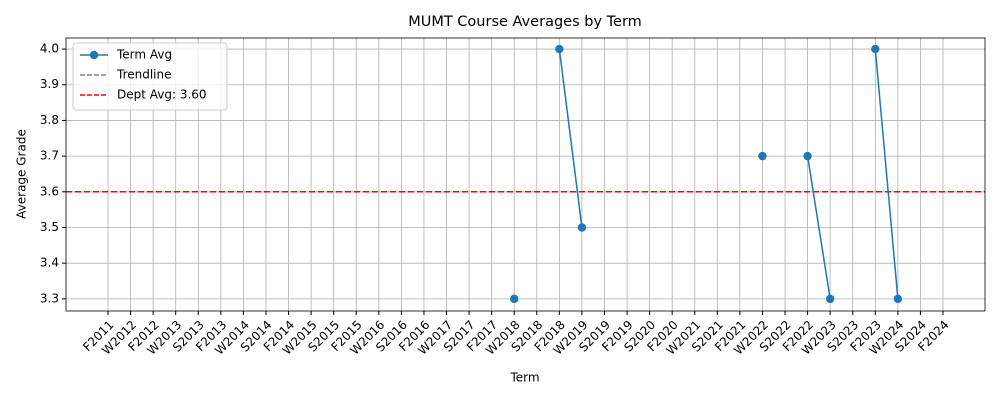 The image size is (1000, 400). Describe the element at coordinates (94, 55) in the screenshot. I see `legend-marker` at that location.